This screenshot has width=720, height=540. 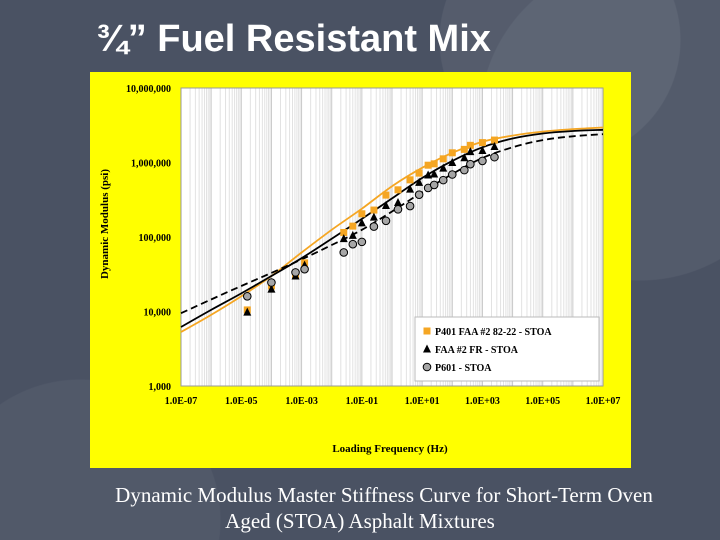 What do you see at coordinates (360, 521) in the screenshot?
I see `caption-line-2: Aged (STOA) Asphalt Mixtures` at bounding box center [360, 521].